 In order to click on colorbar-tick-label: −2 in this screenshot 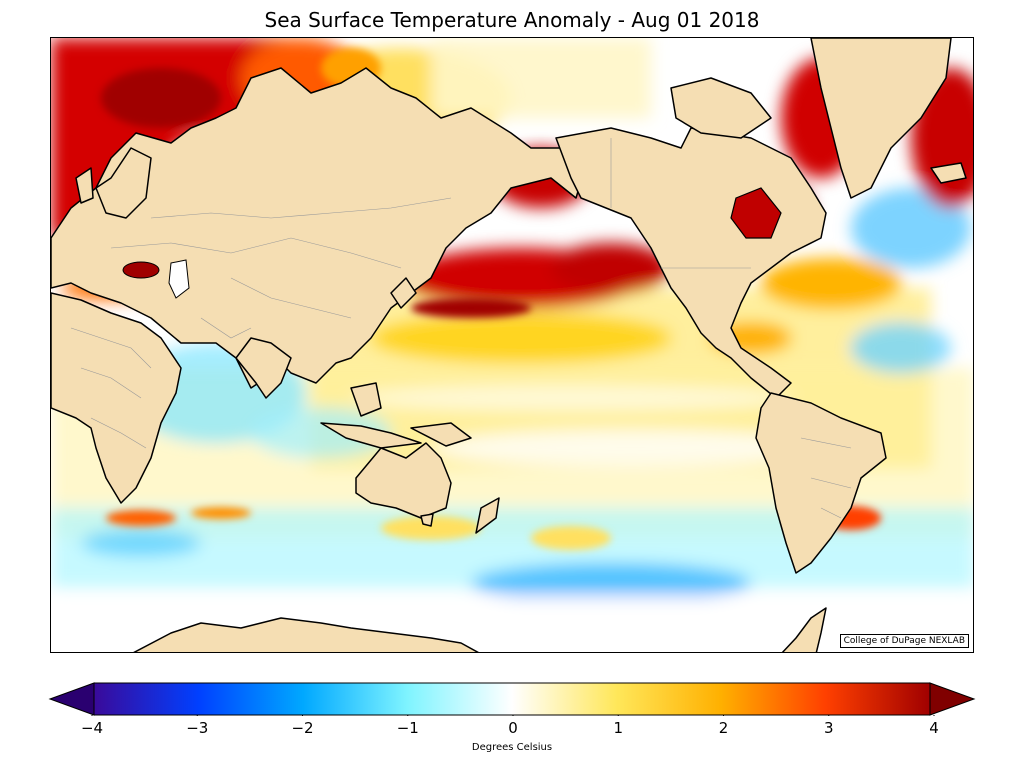, I will do `click(302, 728)`.